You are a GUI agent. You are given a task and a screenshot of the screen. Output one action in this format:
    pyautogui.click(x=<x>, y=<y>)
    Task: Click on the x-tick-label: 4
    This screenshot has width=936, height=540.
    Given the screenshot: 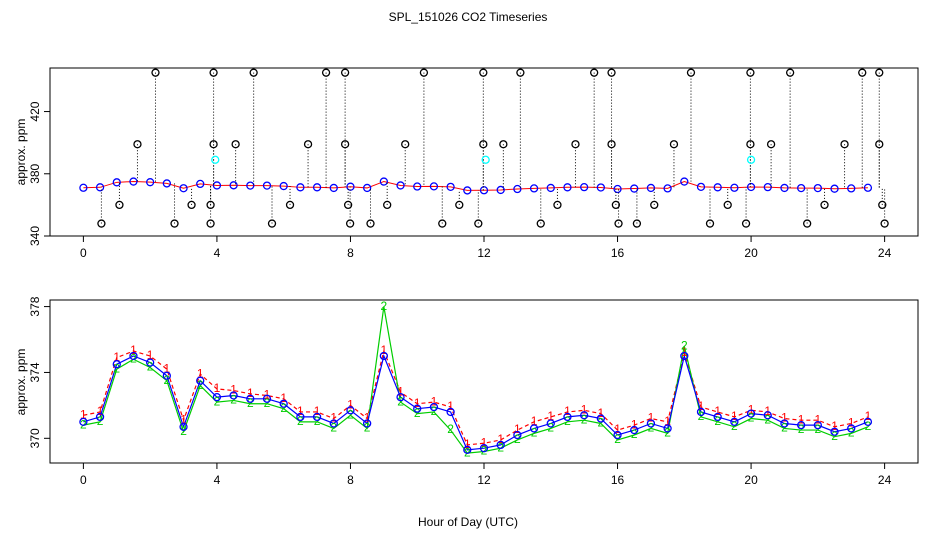 What is the action you would take?
    pyautogui.click(x=217, y=253)
    